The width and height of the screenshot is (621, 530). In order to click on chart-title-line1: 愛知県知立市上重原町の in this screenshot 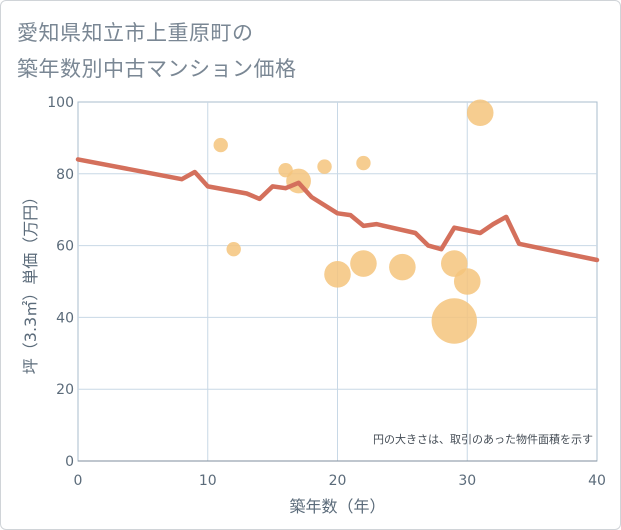, I will do `click(135, 33)`.